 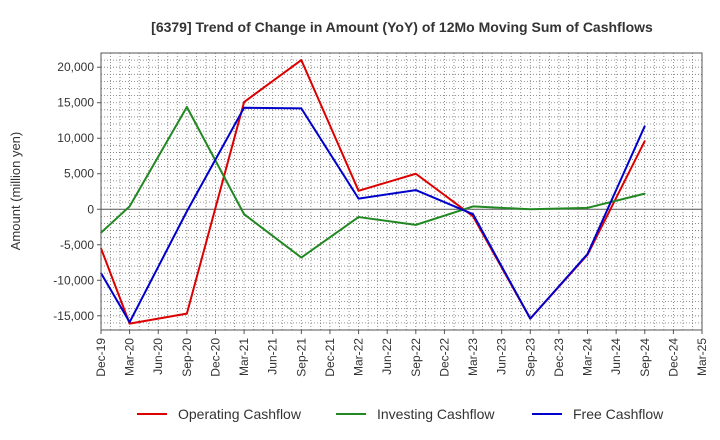 What do you see at coordinates (645, 357) in the screenshot?
I see `x-tick-label: Sep-24` at bounding box center [645, 357].